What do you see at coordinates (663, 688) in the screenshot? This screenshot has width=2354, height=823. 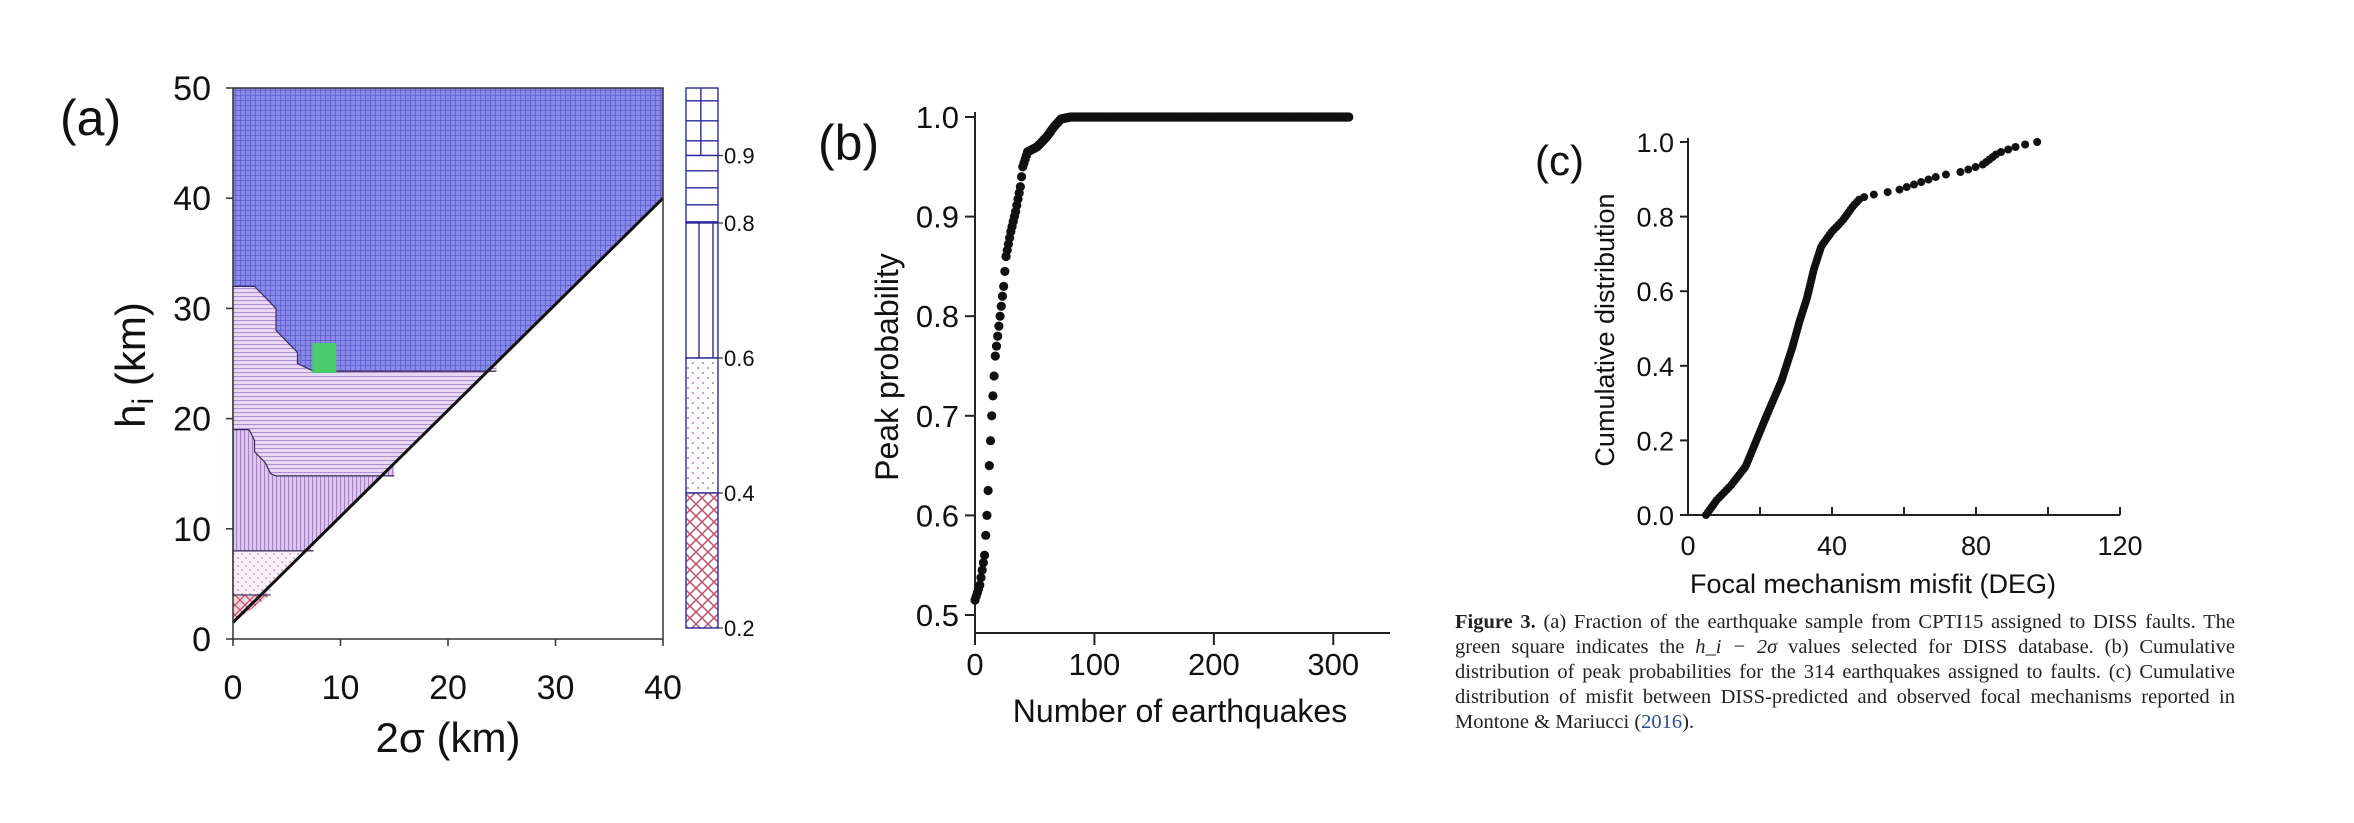 I see `panel-a-xtick-label: 40` at bounding box center [663, 688].